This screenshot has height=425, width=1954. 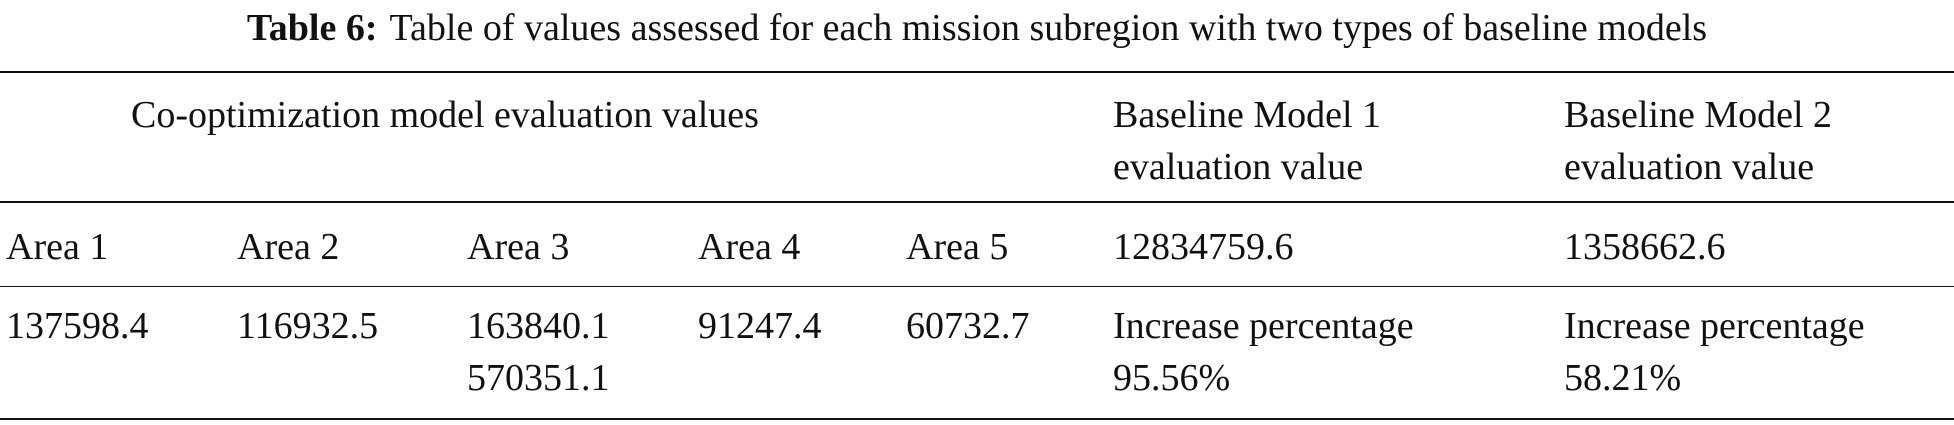 I want to click on cell-line: Area 2, so click(x=288, y=247).